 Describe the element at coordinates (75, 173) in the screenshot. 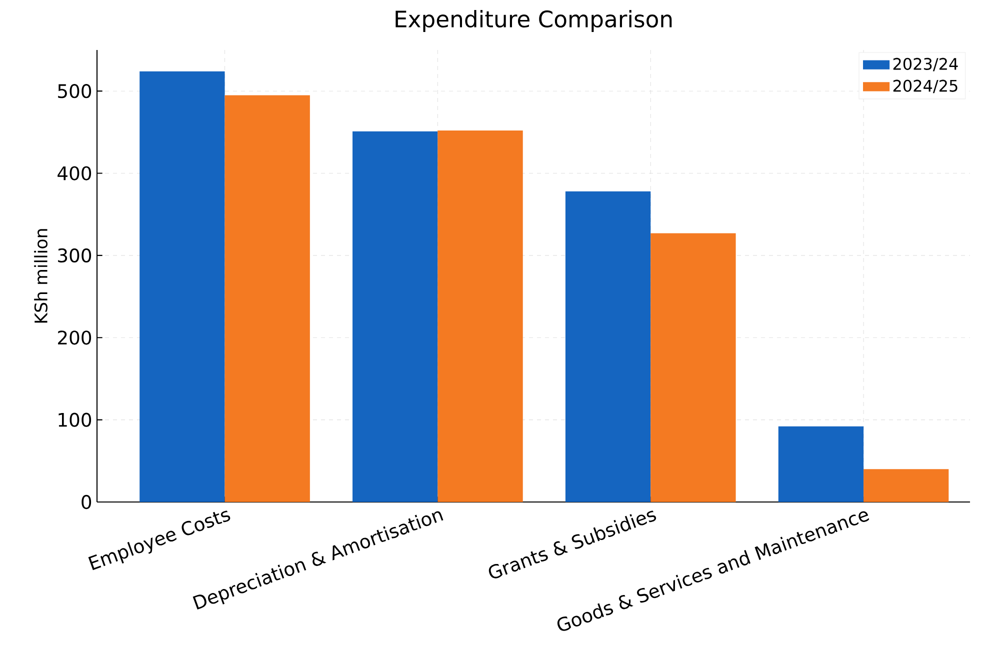

I see `y-tick-label: 400` at that location.